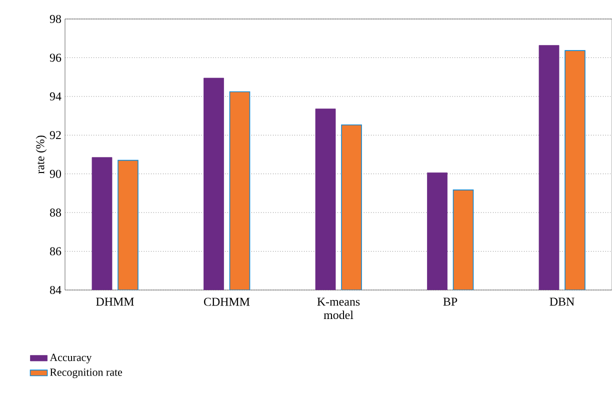  I want to click on x-tick-label: BP, so click(450, 302).